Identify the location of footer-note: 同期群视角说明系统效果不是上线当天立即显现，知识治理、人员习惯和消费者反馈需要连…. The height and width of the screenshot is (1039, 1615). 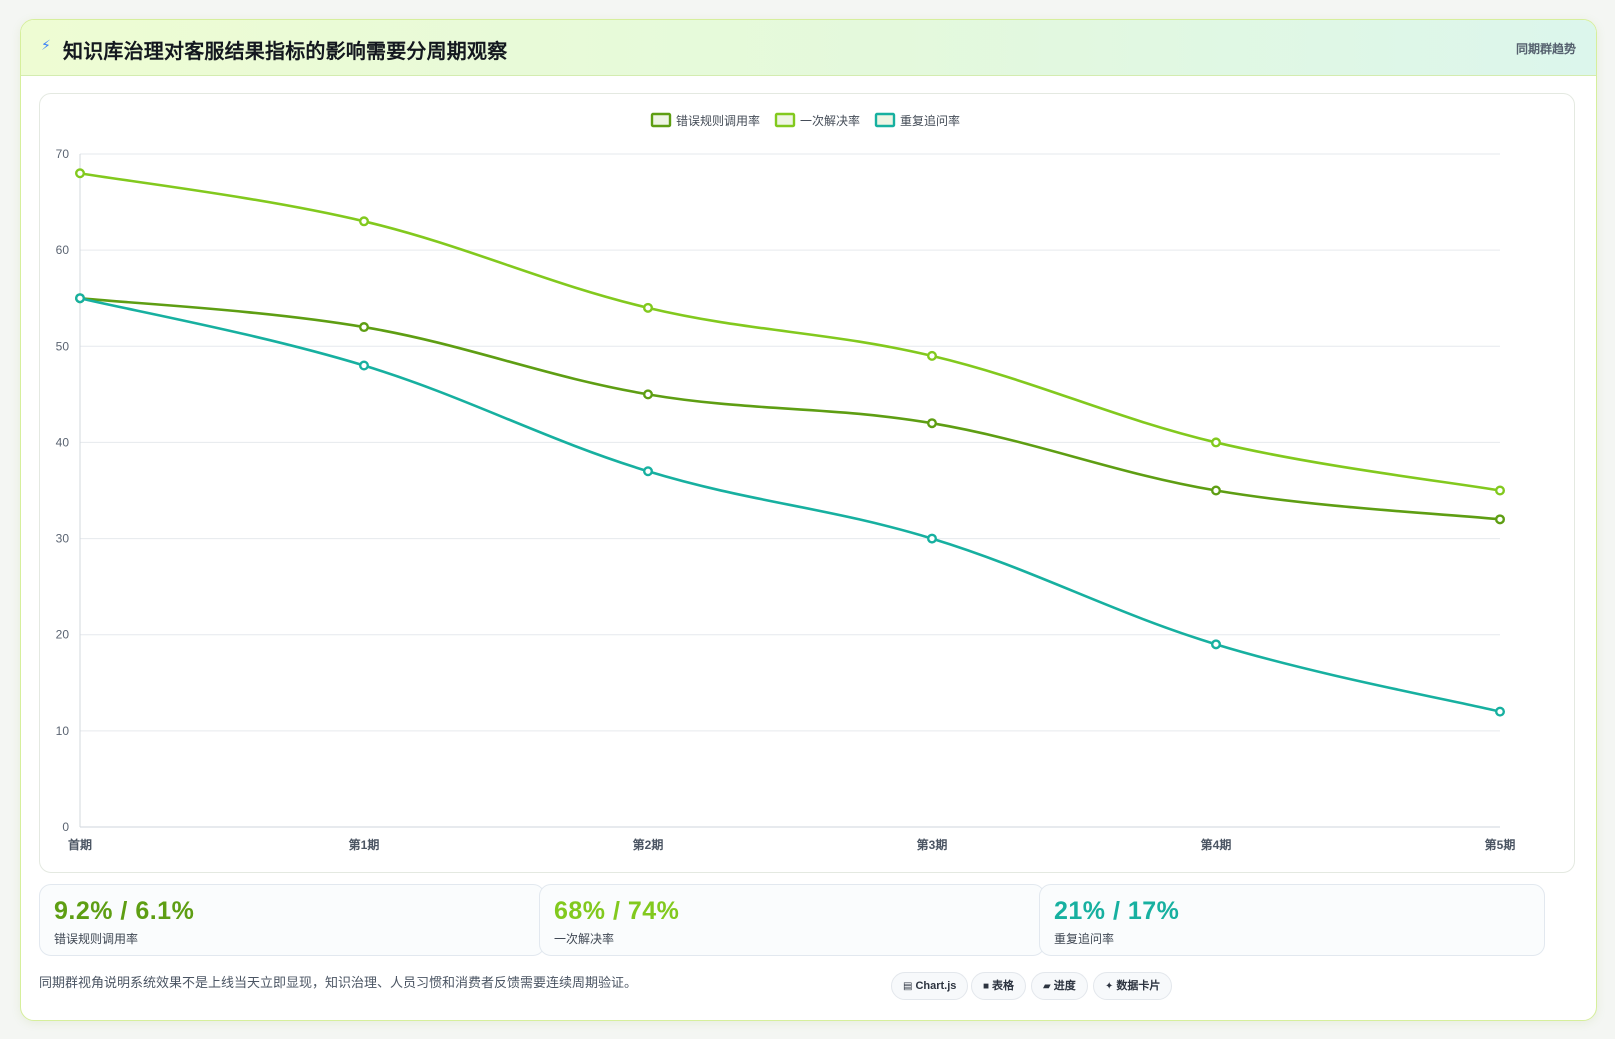
(338, 982).